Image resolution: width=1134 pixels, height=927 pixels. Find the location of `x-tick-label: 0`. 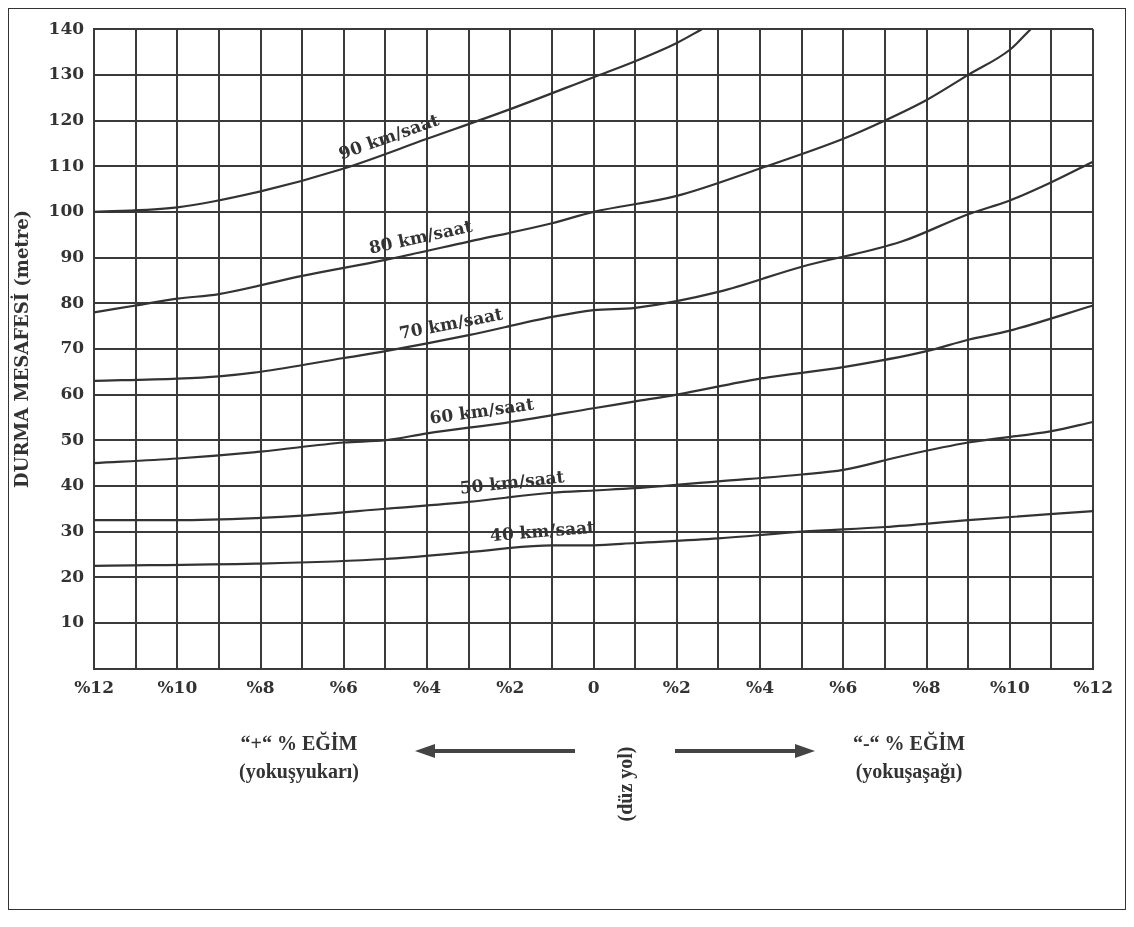

x-tick-label: 0 is located at coordinates (593, 687).